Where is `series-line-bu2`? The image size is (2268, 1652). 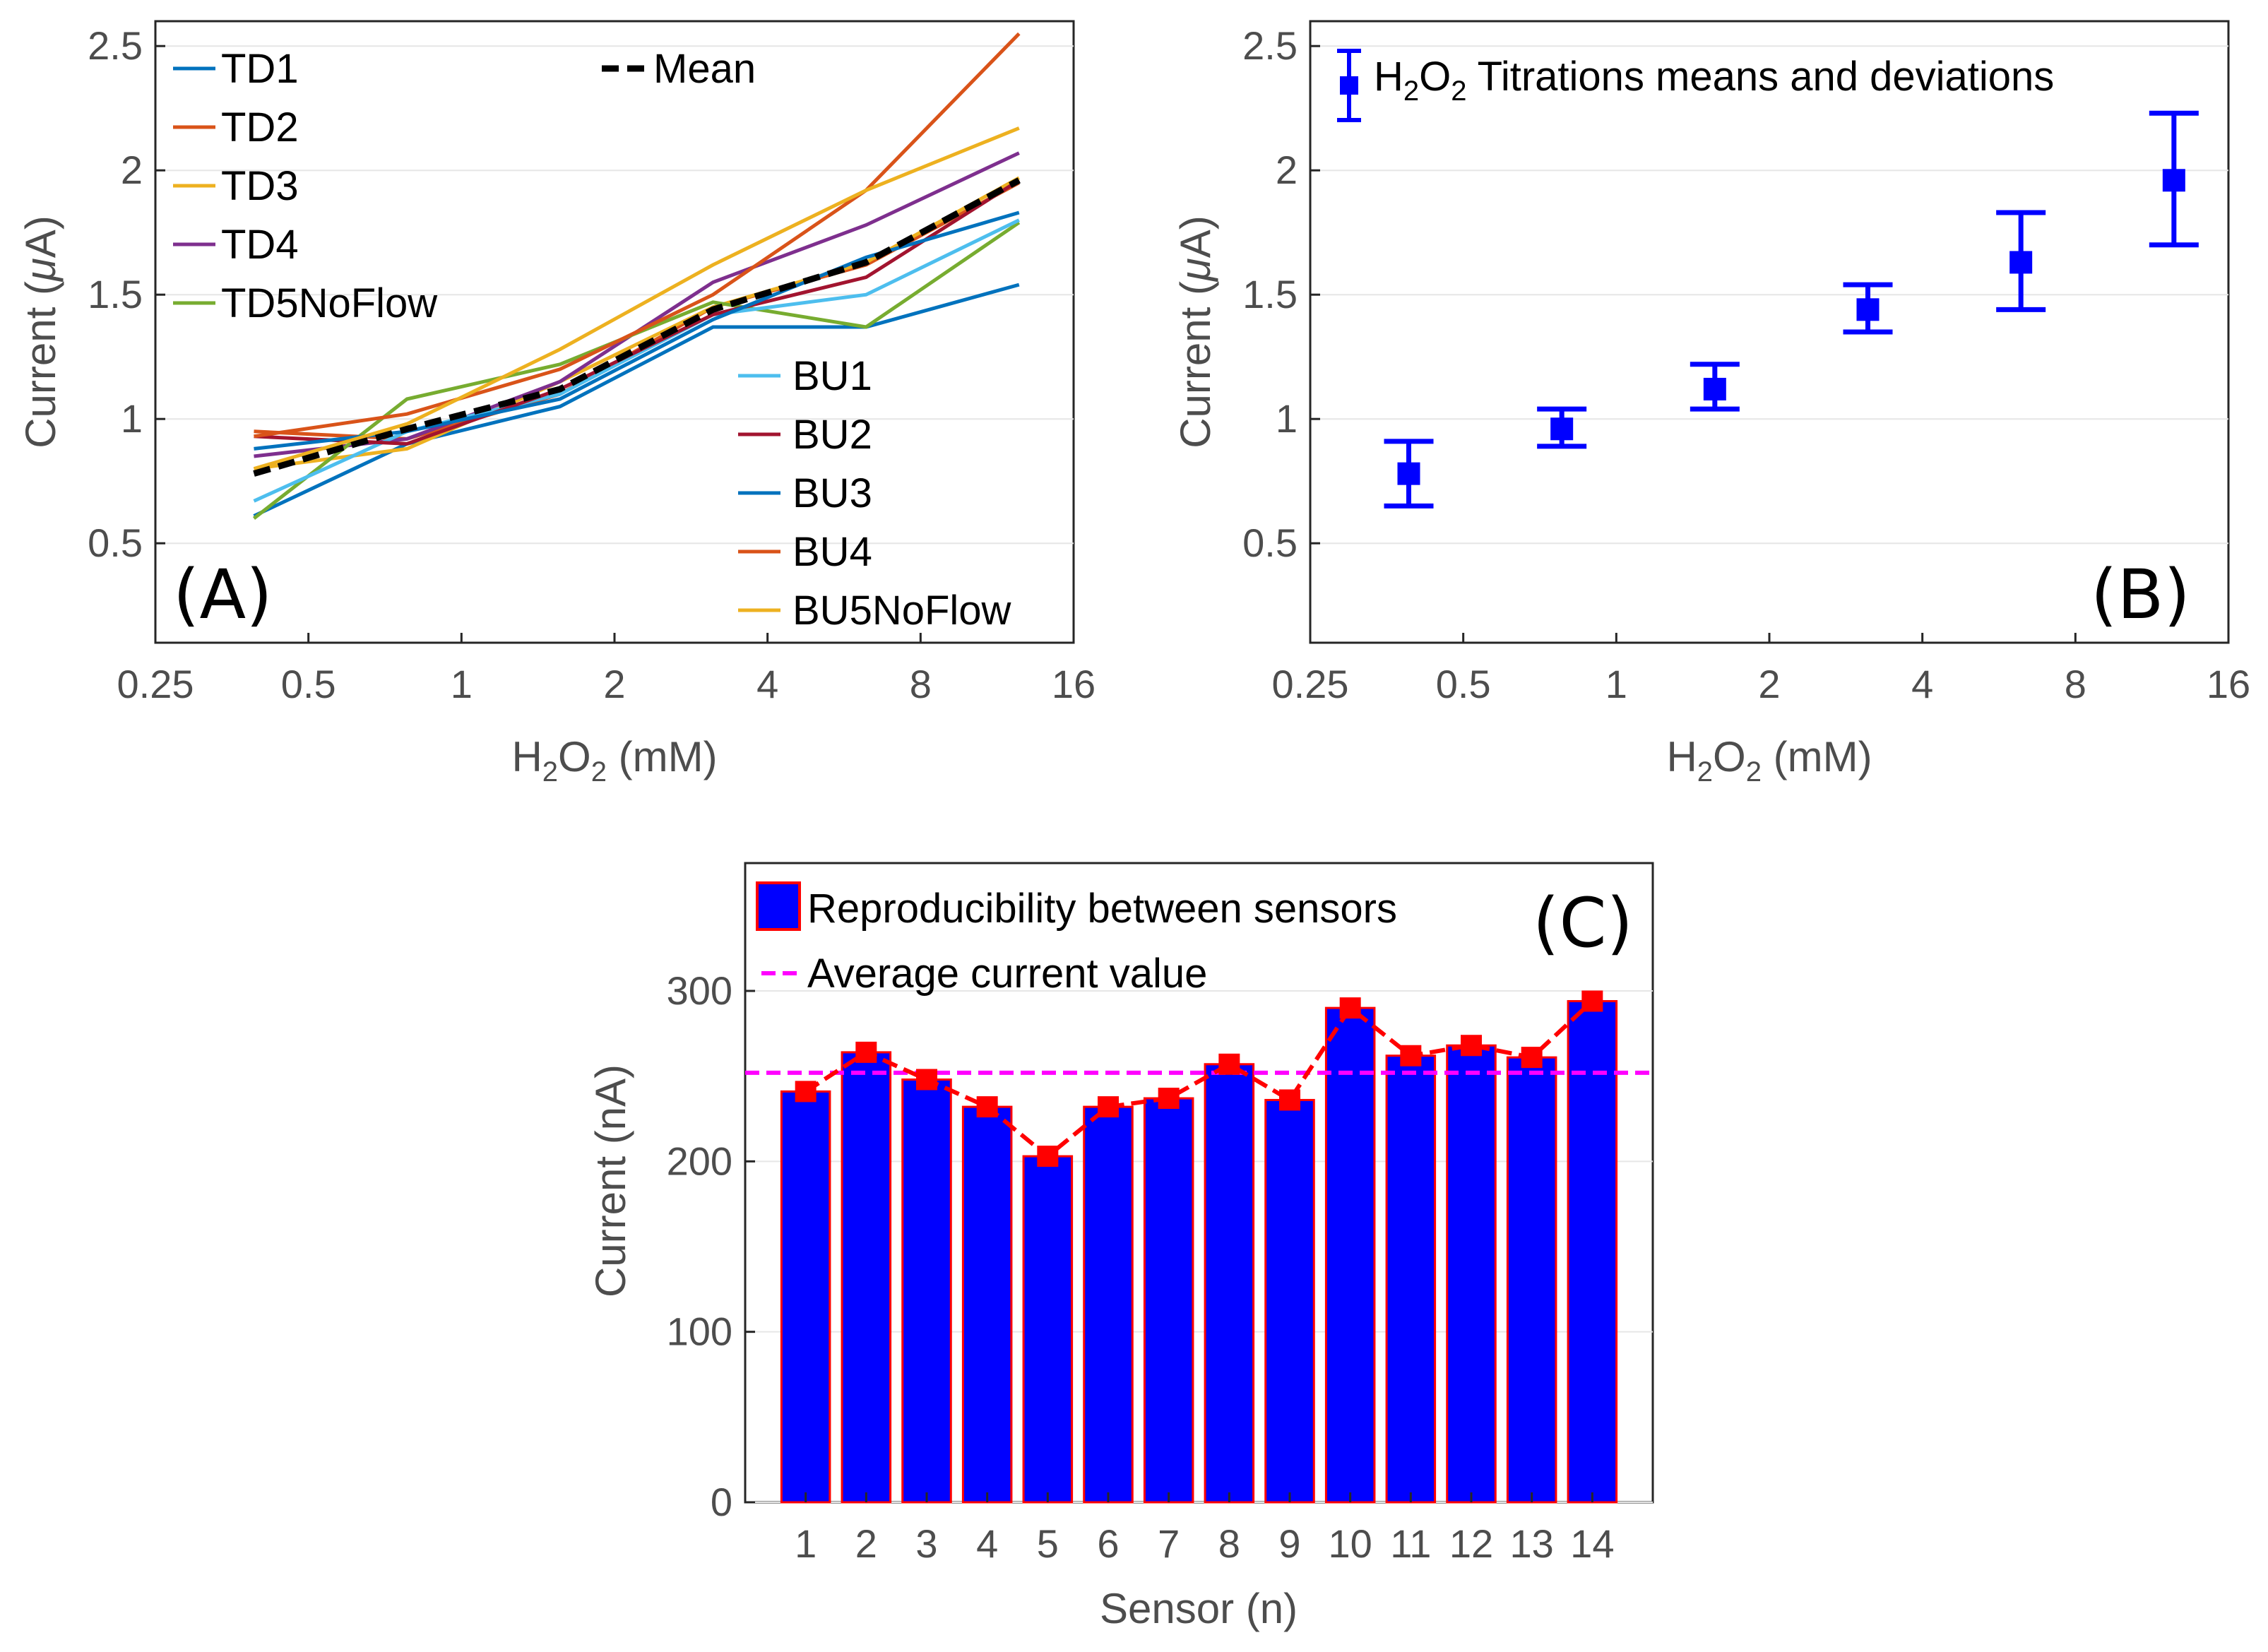 series-line-bu2 is located at coordinates (638, 312).